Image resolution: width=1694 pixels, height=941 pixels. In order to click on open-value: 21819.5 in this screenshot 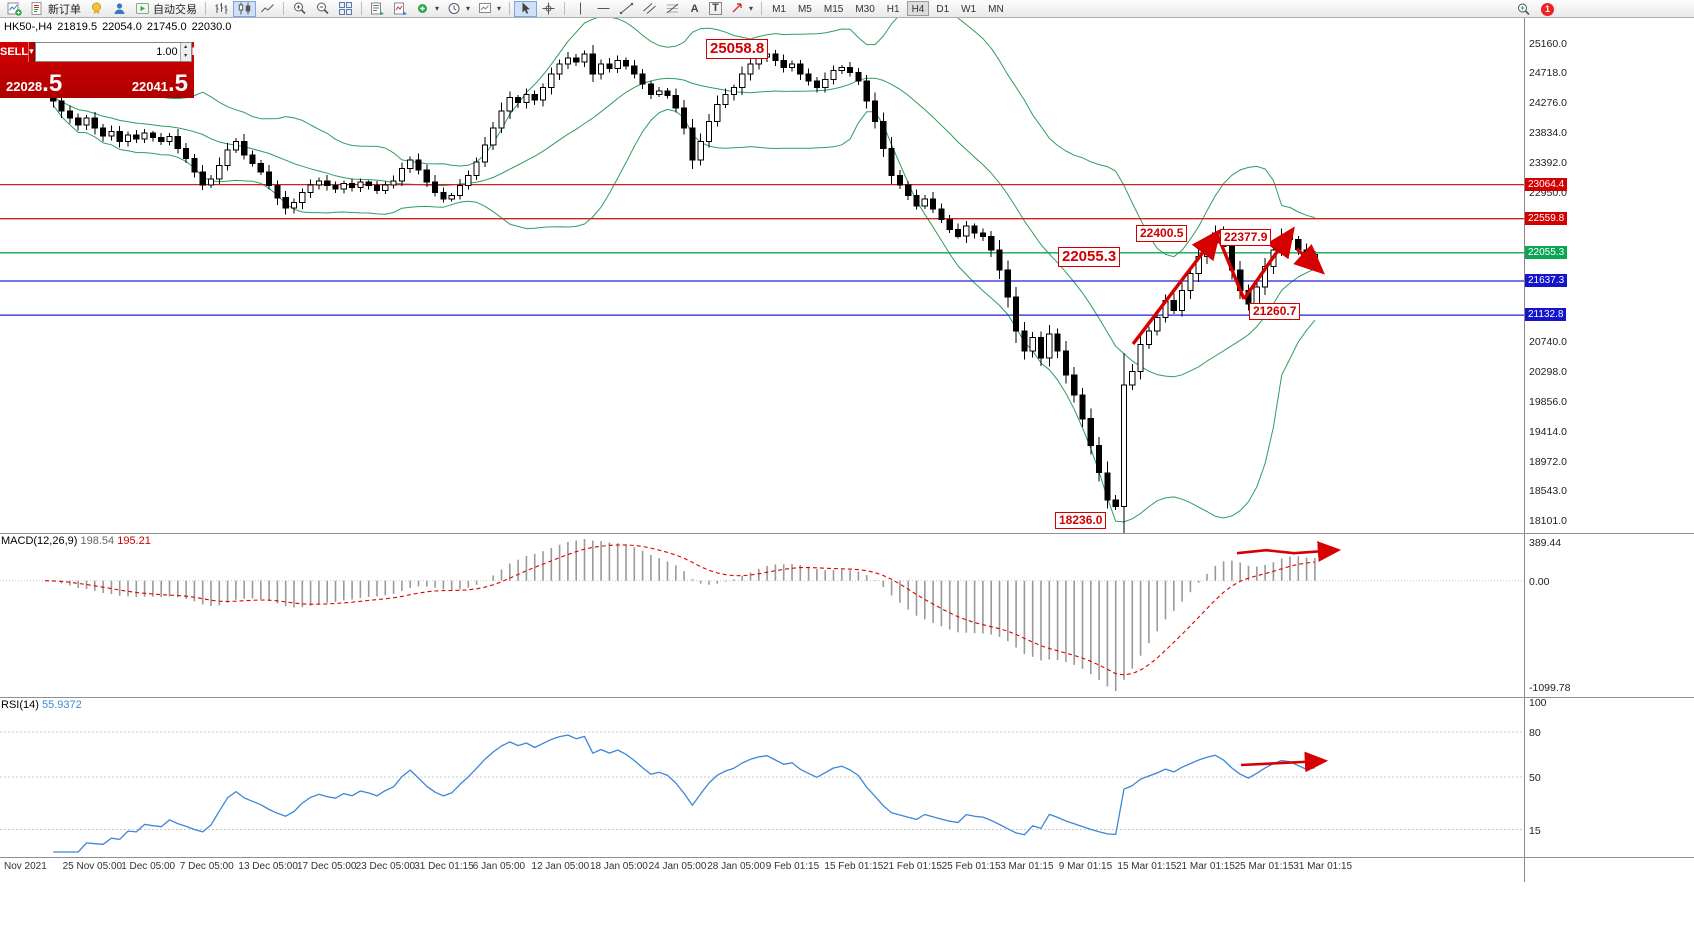, I will do `click(77, 27)`.